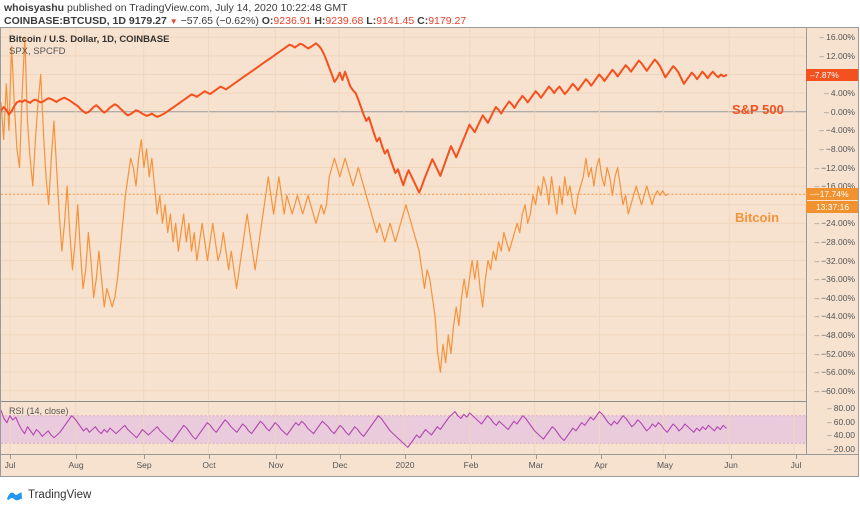 The width and height of the screenshot is (860, 509). I want to click on price-tick-label: −48.00%, so click(838, 334).